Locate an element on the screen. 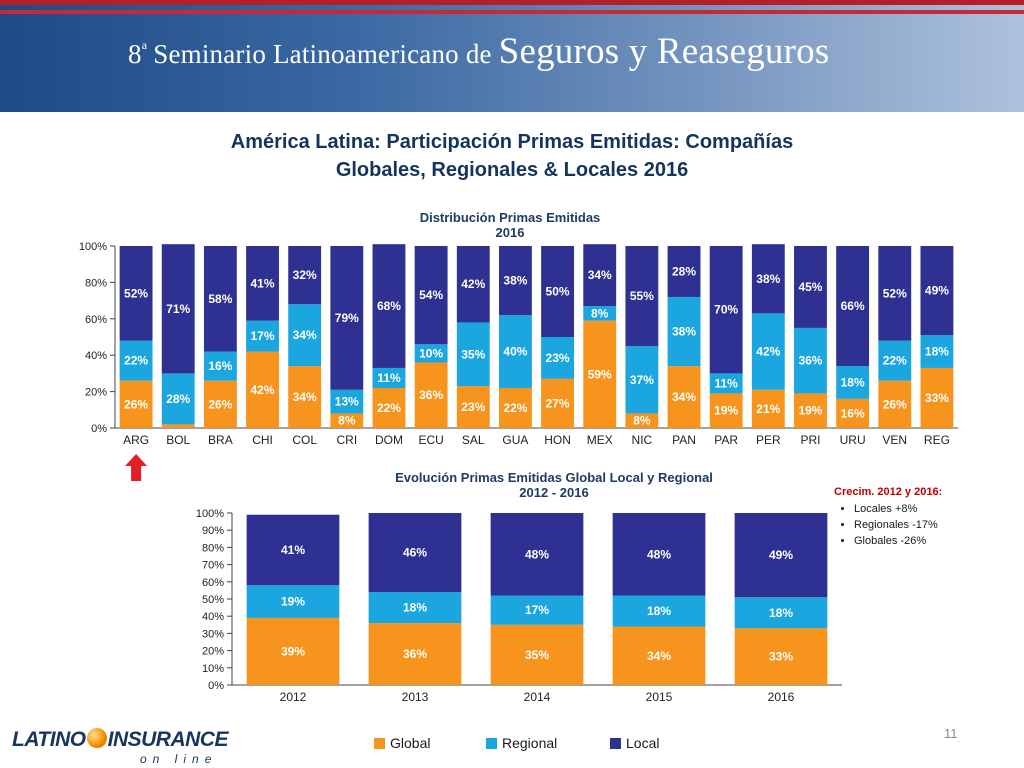  data-label-global: 36% is located at coordinates (415, 654).